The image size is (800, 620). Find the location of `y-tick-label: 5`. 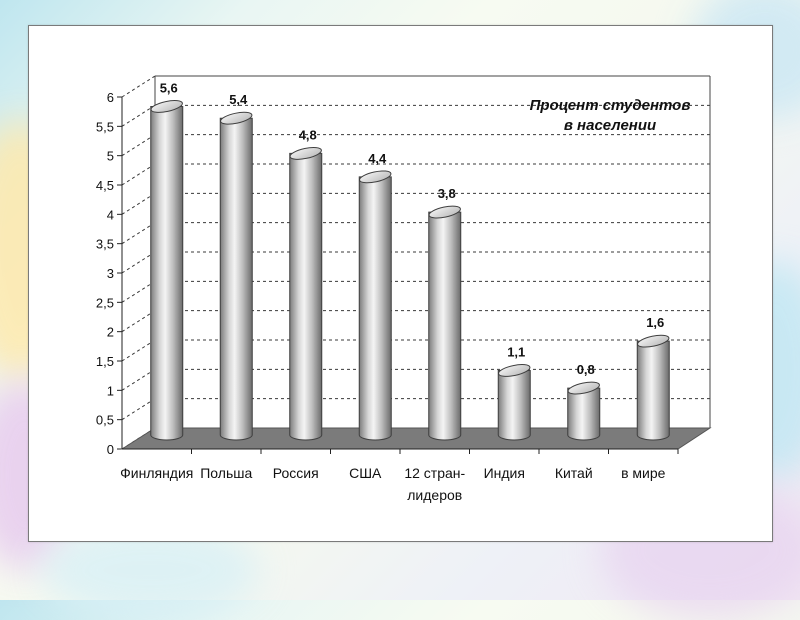

y-tick-label: 5 is located at coordinates (110, 156).